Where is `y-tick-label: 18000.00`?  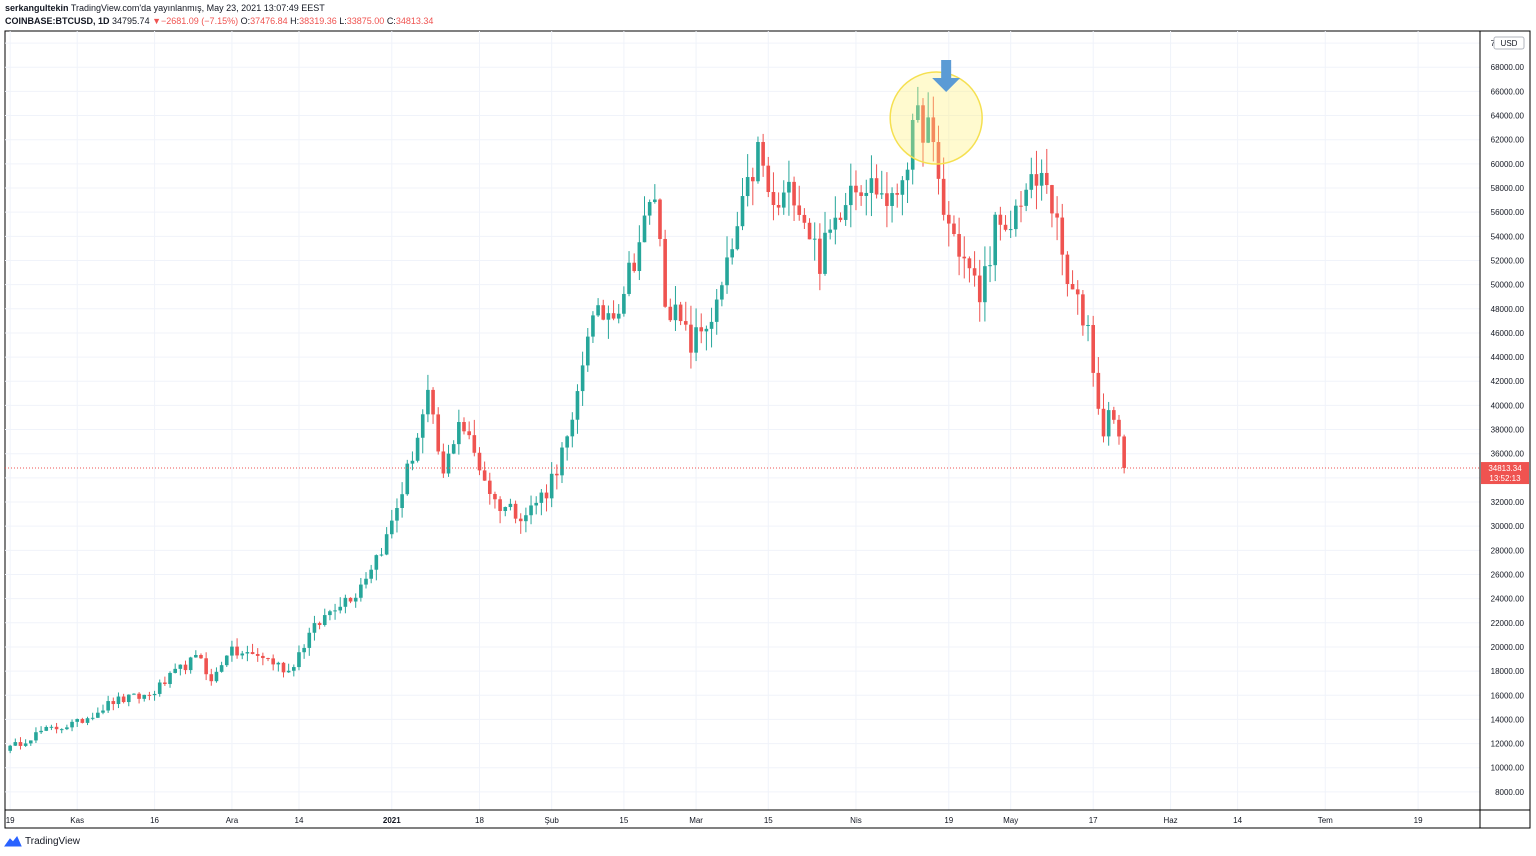
y-tick-label: 18000.00 is located at coordinates (1508, 671).